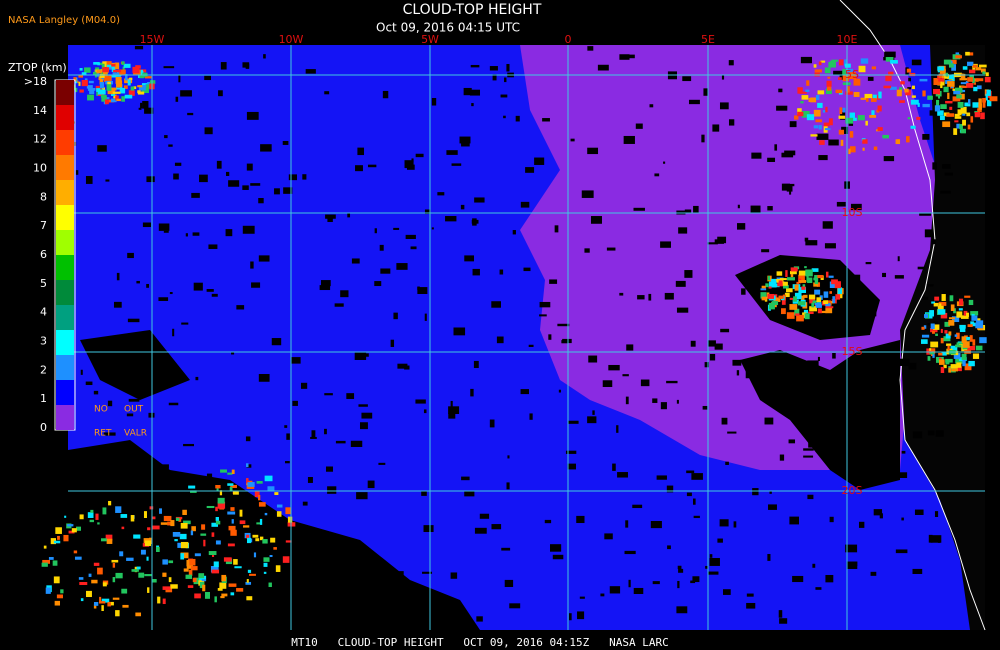 The height and width of the screenshot is (650, 1000). I want to click on colorbar-swatch, so click(65, 192).